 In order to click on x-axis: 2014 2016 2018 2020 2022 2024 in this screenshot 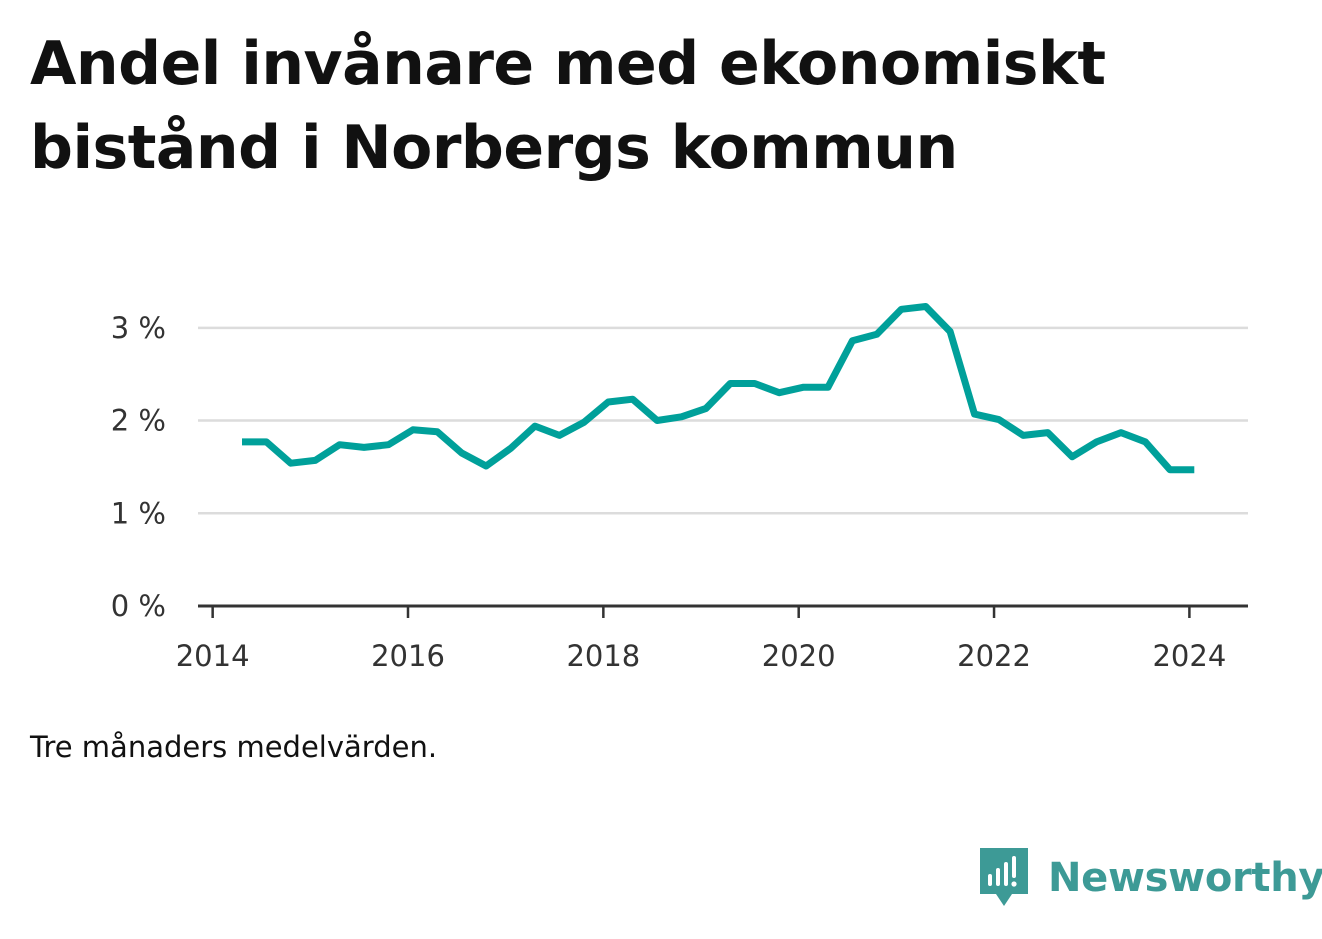, I will do `click(712, 638)`.